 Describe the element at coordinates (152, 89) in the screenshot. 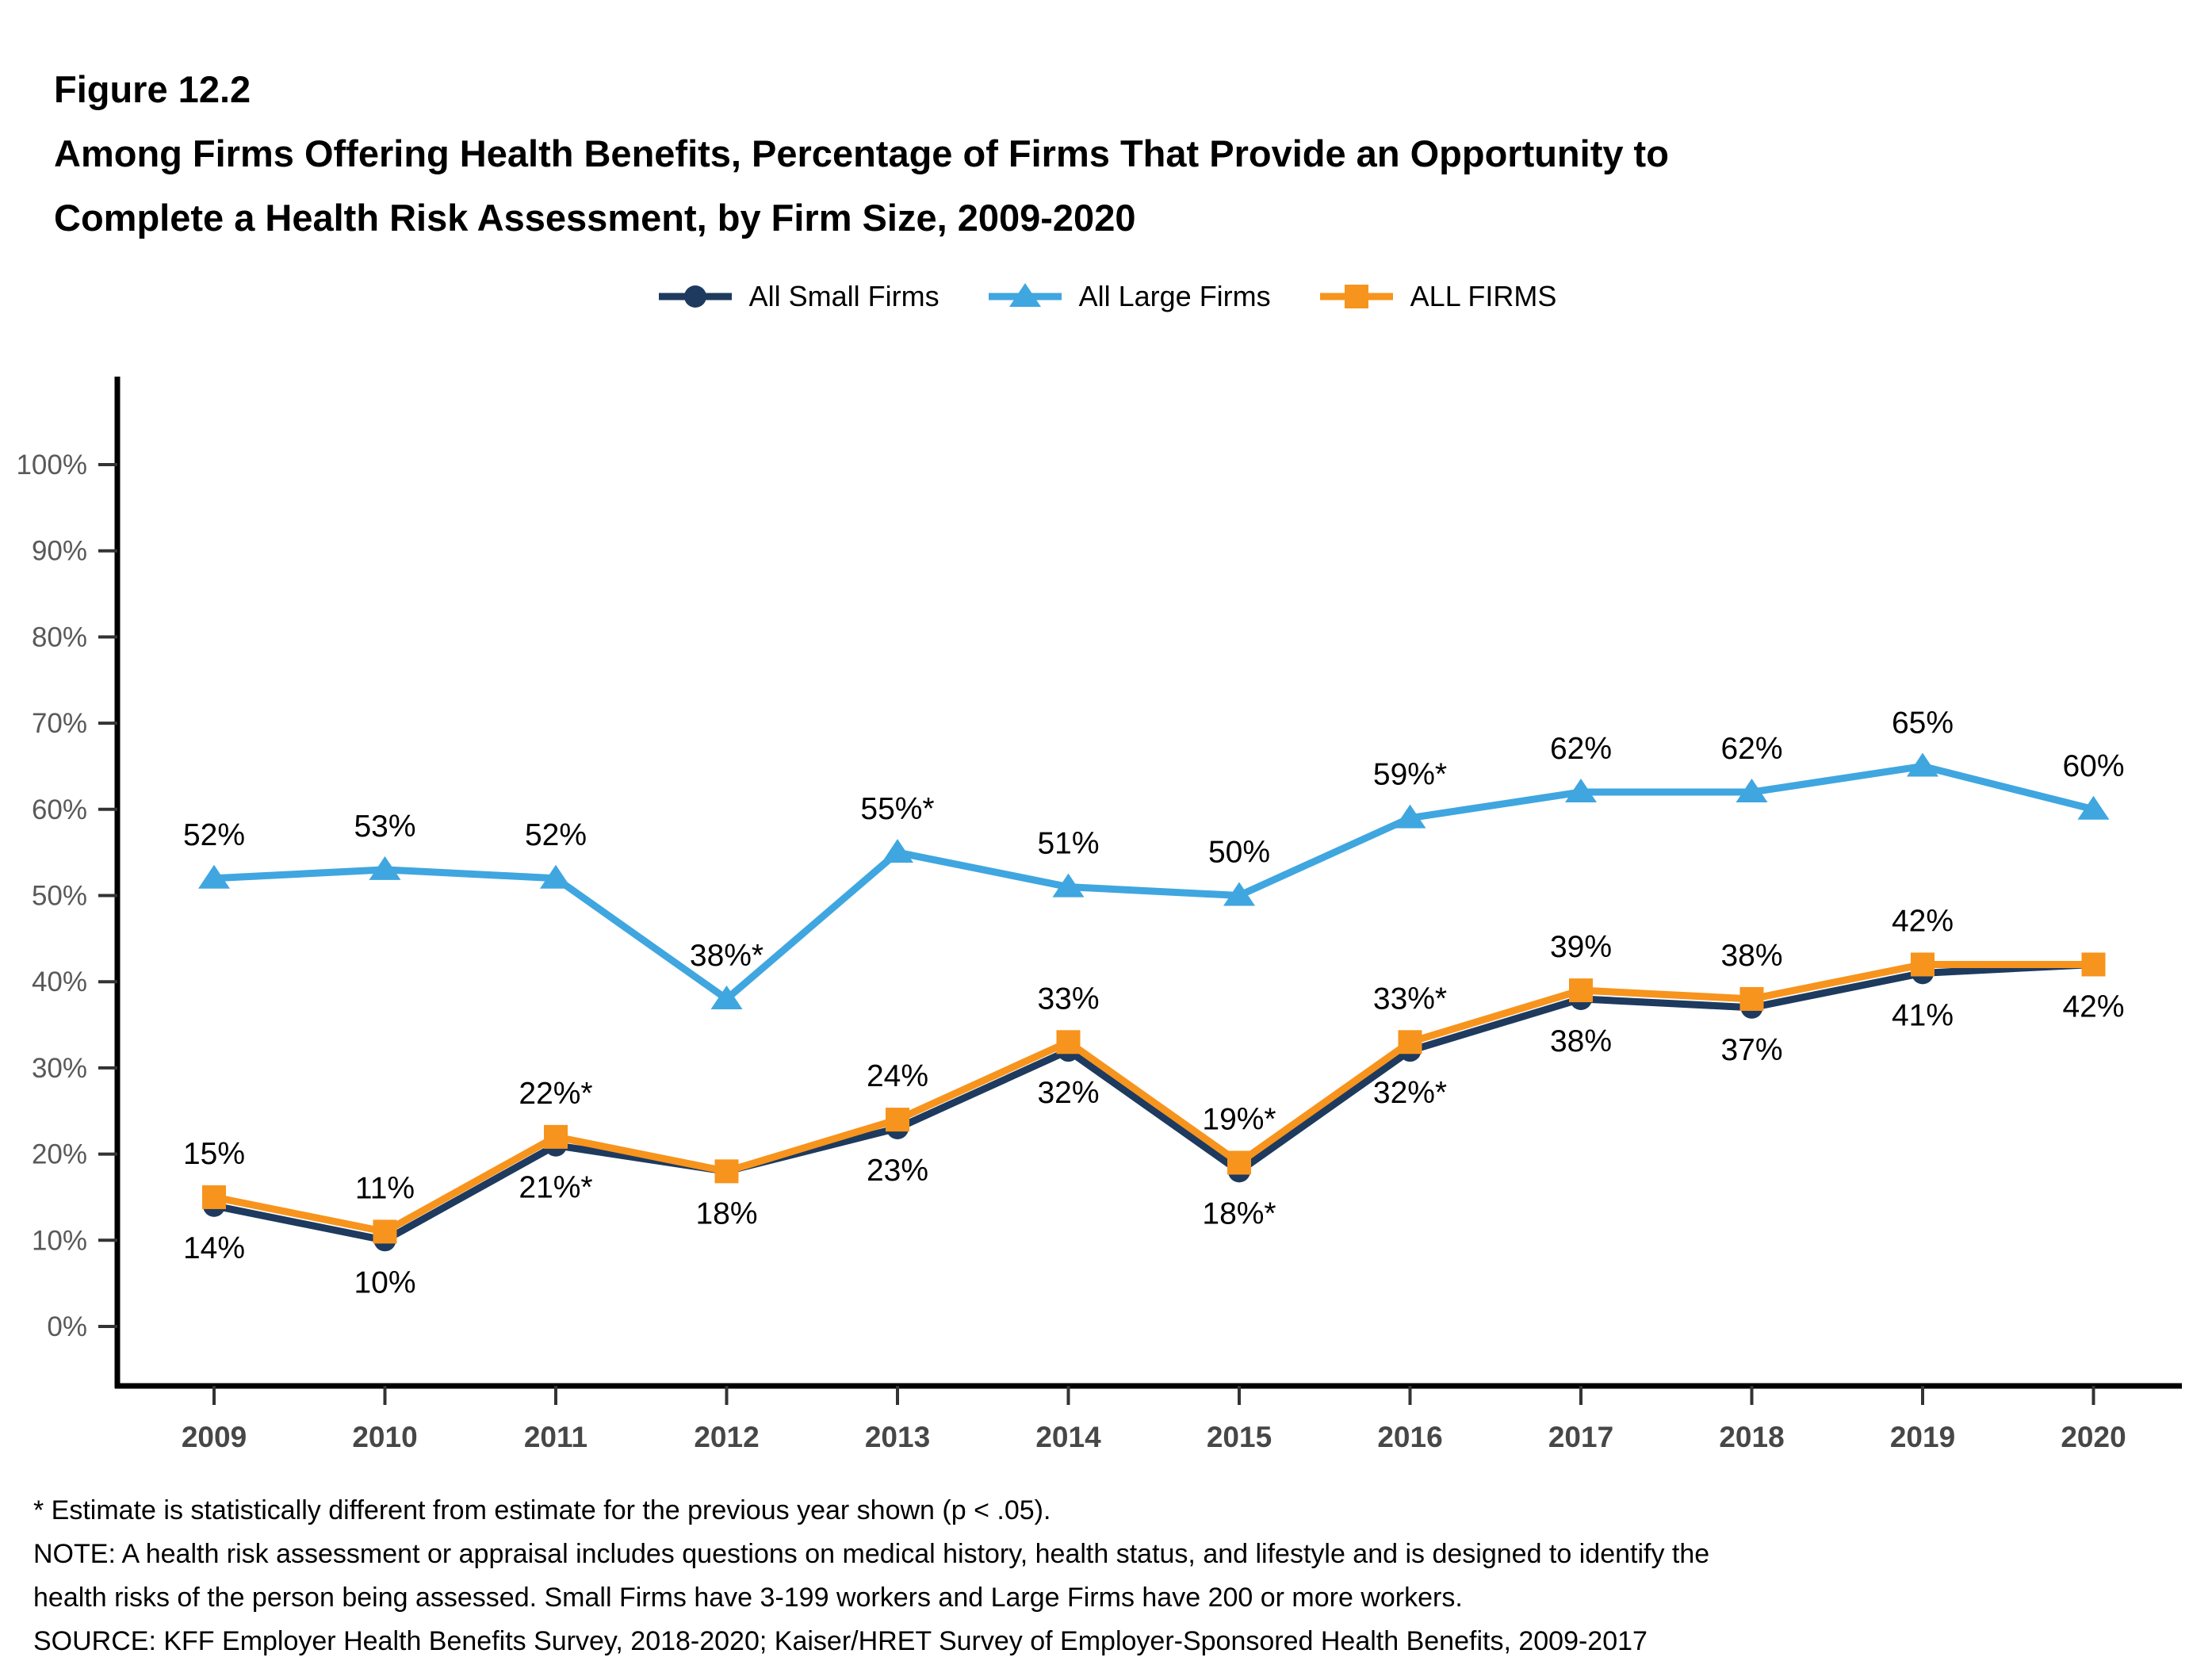

I see `figure-number: Figure 12.2` at that location.